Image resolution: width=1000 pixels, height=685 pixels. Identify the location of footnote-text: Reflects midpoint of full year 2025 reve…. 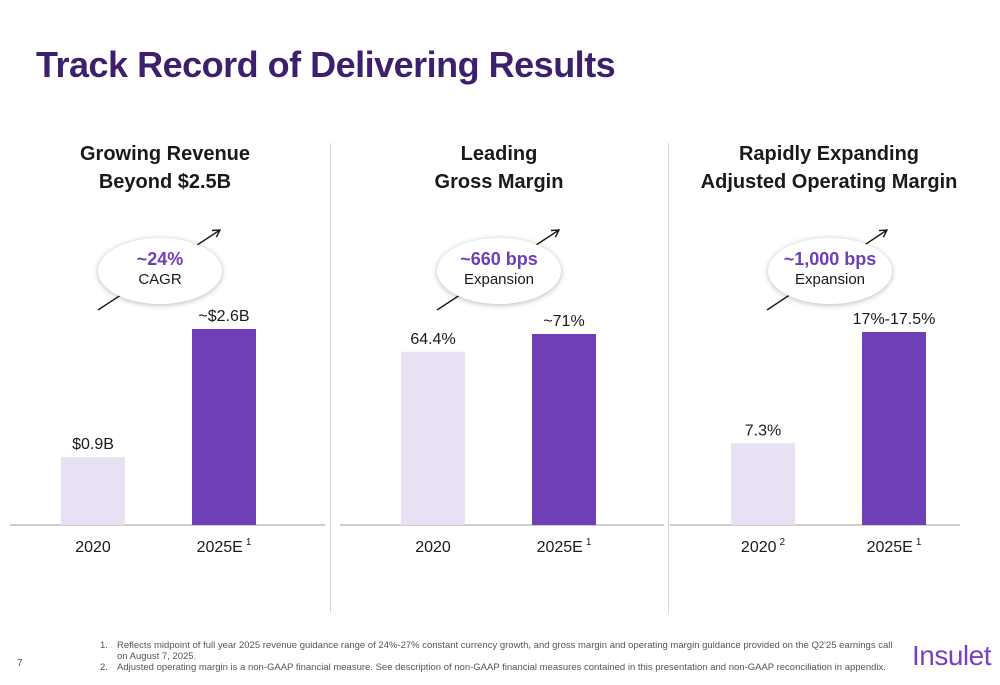
(505, 651).